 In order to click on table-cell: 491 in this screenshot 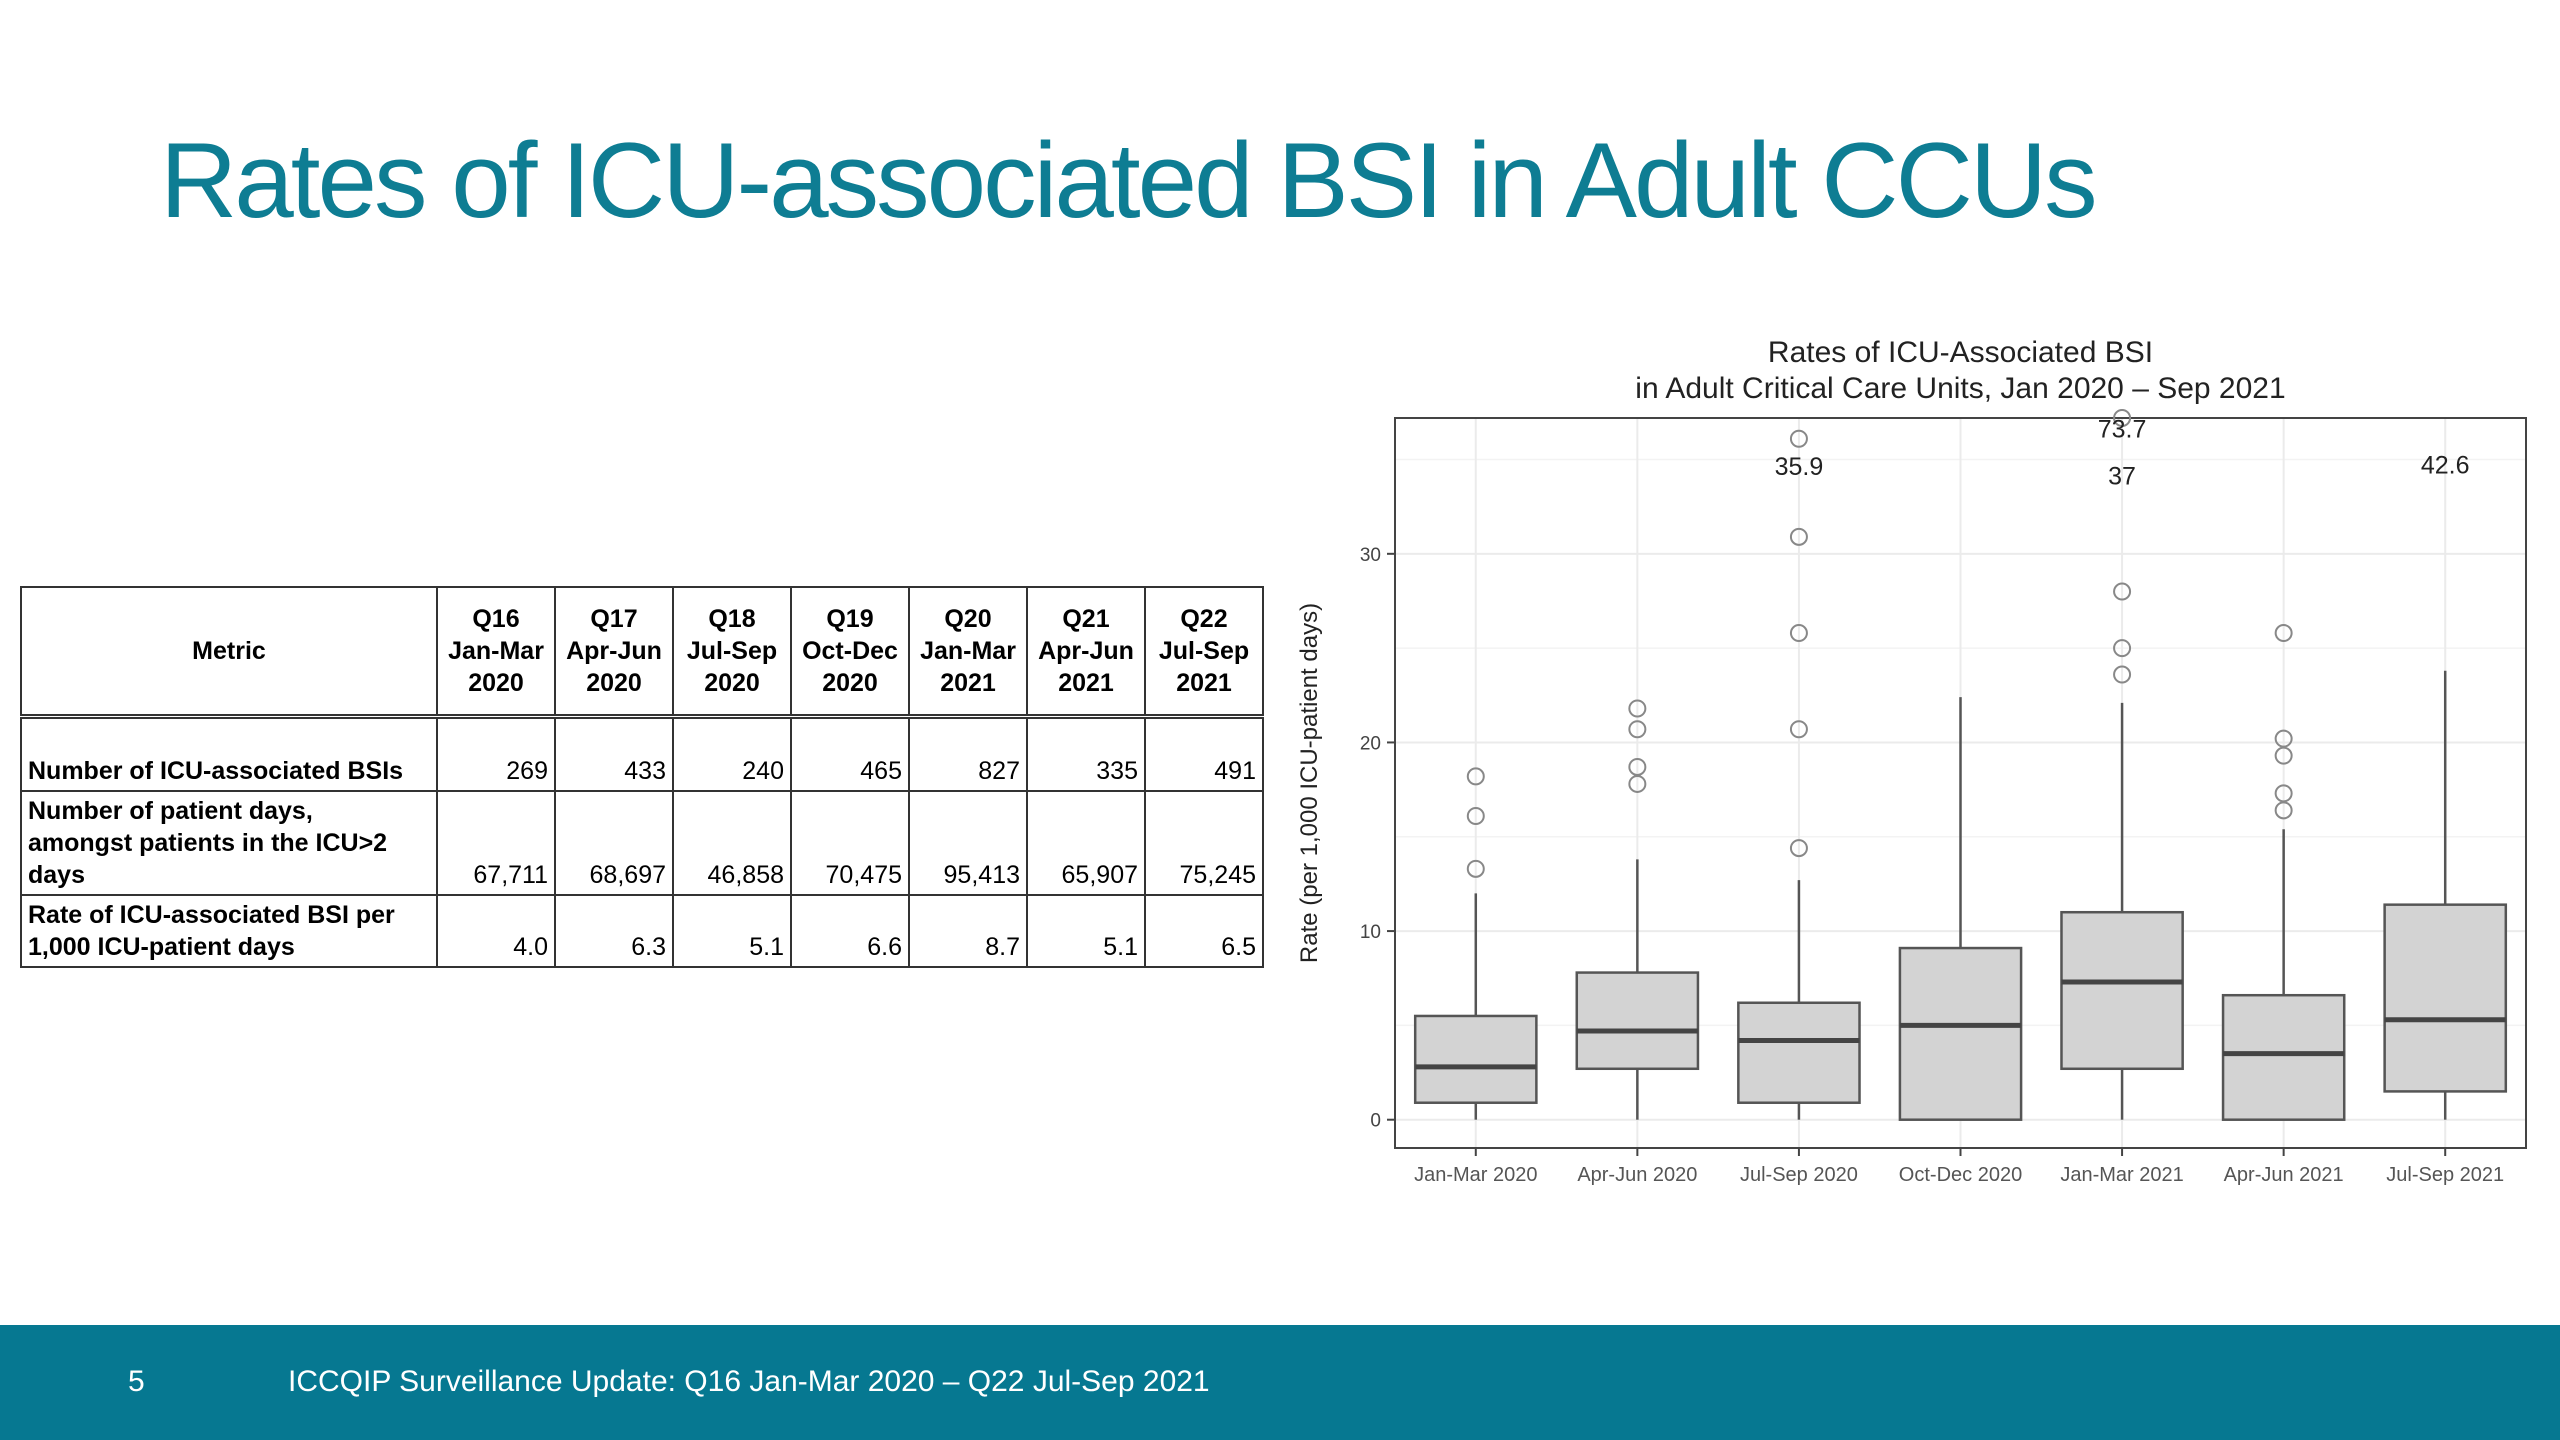, I will do `click(1204, 753)`.